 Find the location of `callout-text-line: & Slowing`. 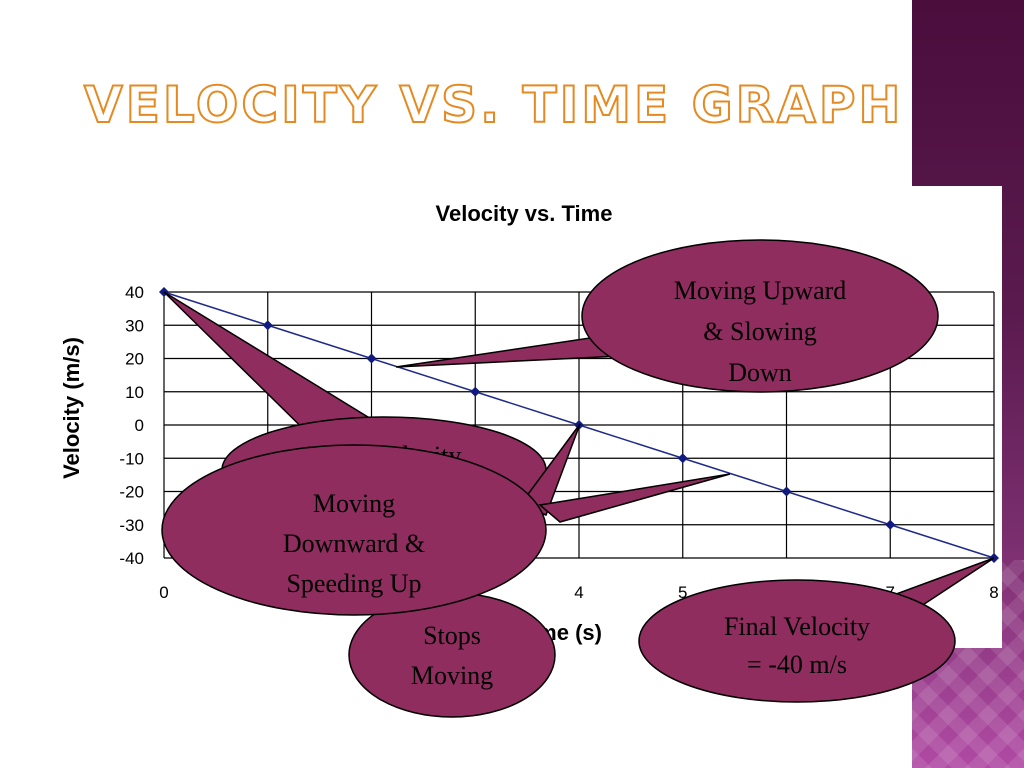

callout-text-line: & Slowing is located at coordinates (759, 331).